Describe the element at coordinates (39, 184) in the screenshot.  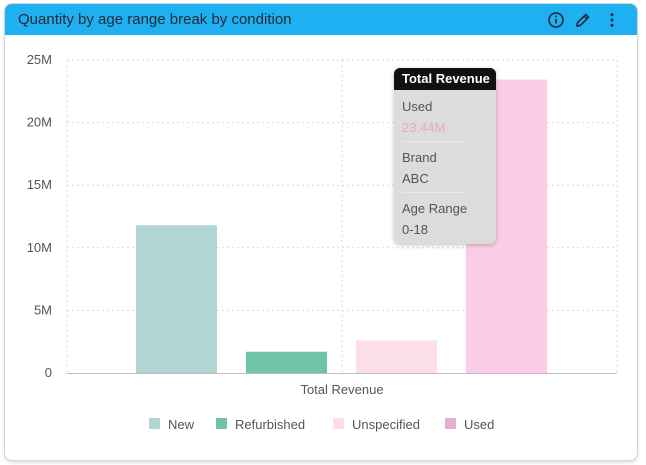
I see `y-tick-label: 15M` at that location.